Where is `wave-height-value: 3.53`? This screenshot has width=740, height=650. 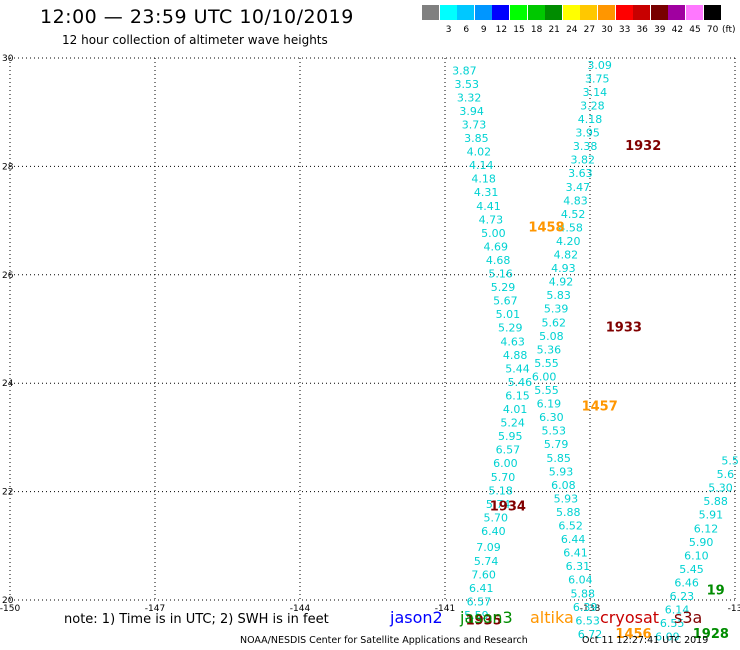 wave-height-value: 3.53 is located at coordinates (467, 84).